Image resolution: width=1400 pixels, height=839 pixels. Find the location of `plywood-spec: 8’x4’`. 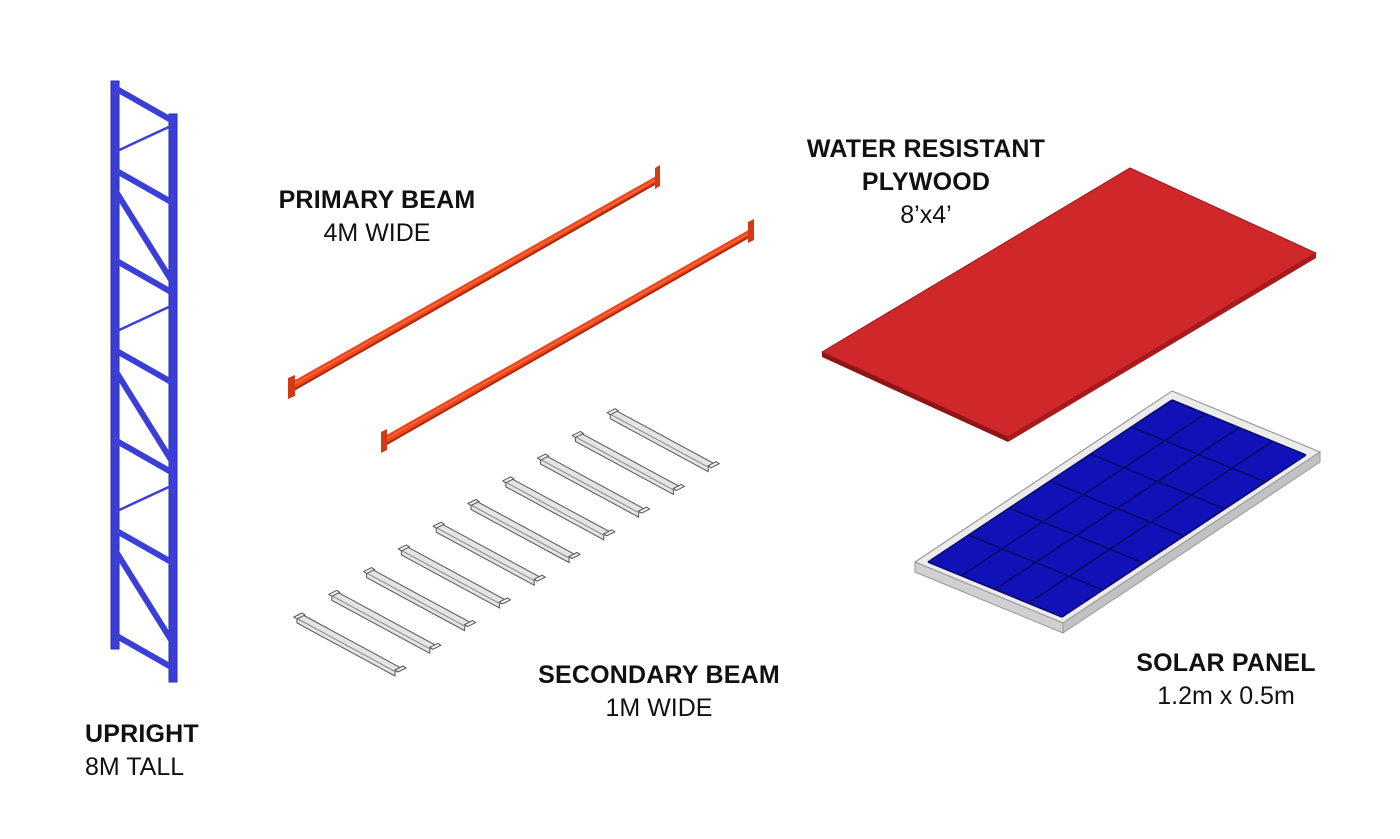

plywood-spec: 8’x4’ is located at coordinates (926, 215).